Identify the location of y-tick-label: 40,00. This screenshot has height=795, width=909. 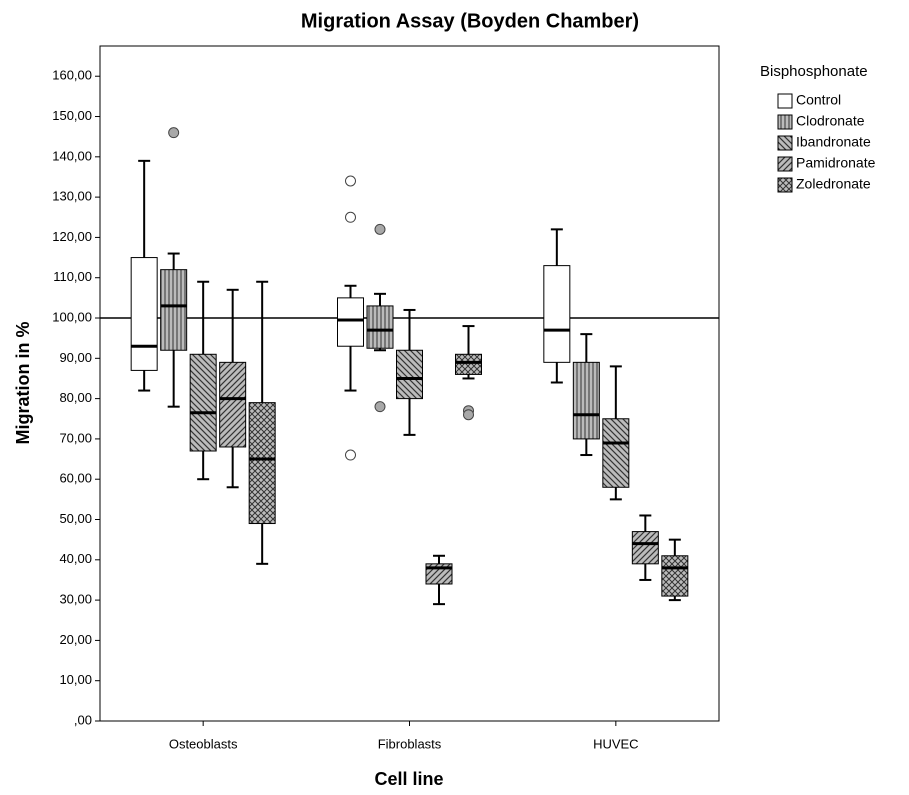
(75, 558).